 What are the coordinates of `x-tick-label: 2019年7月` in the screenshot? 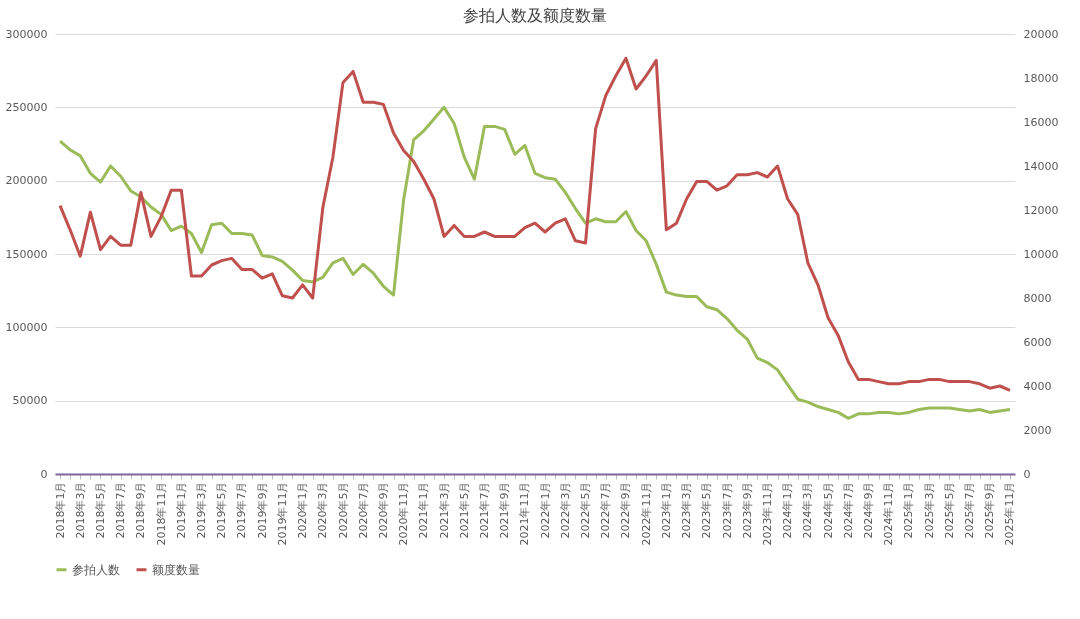 It's located at (242, 510).